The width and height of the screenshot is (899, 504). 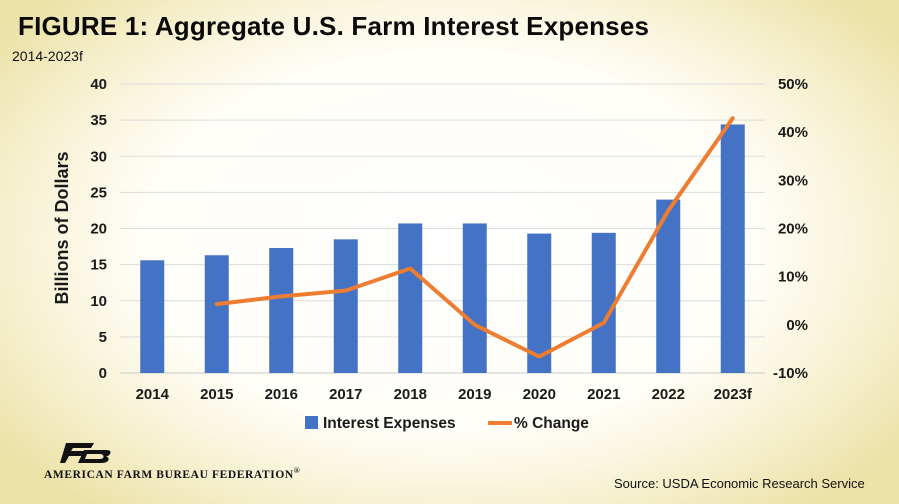 I want to click on legend-label-line: % Change, so click(x=551, y=423).